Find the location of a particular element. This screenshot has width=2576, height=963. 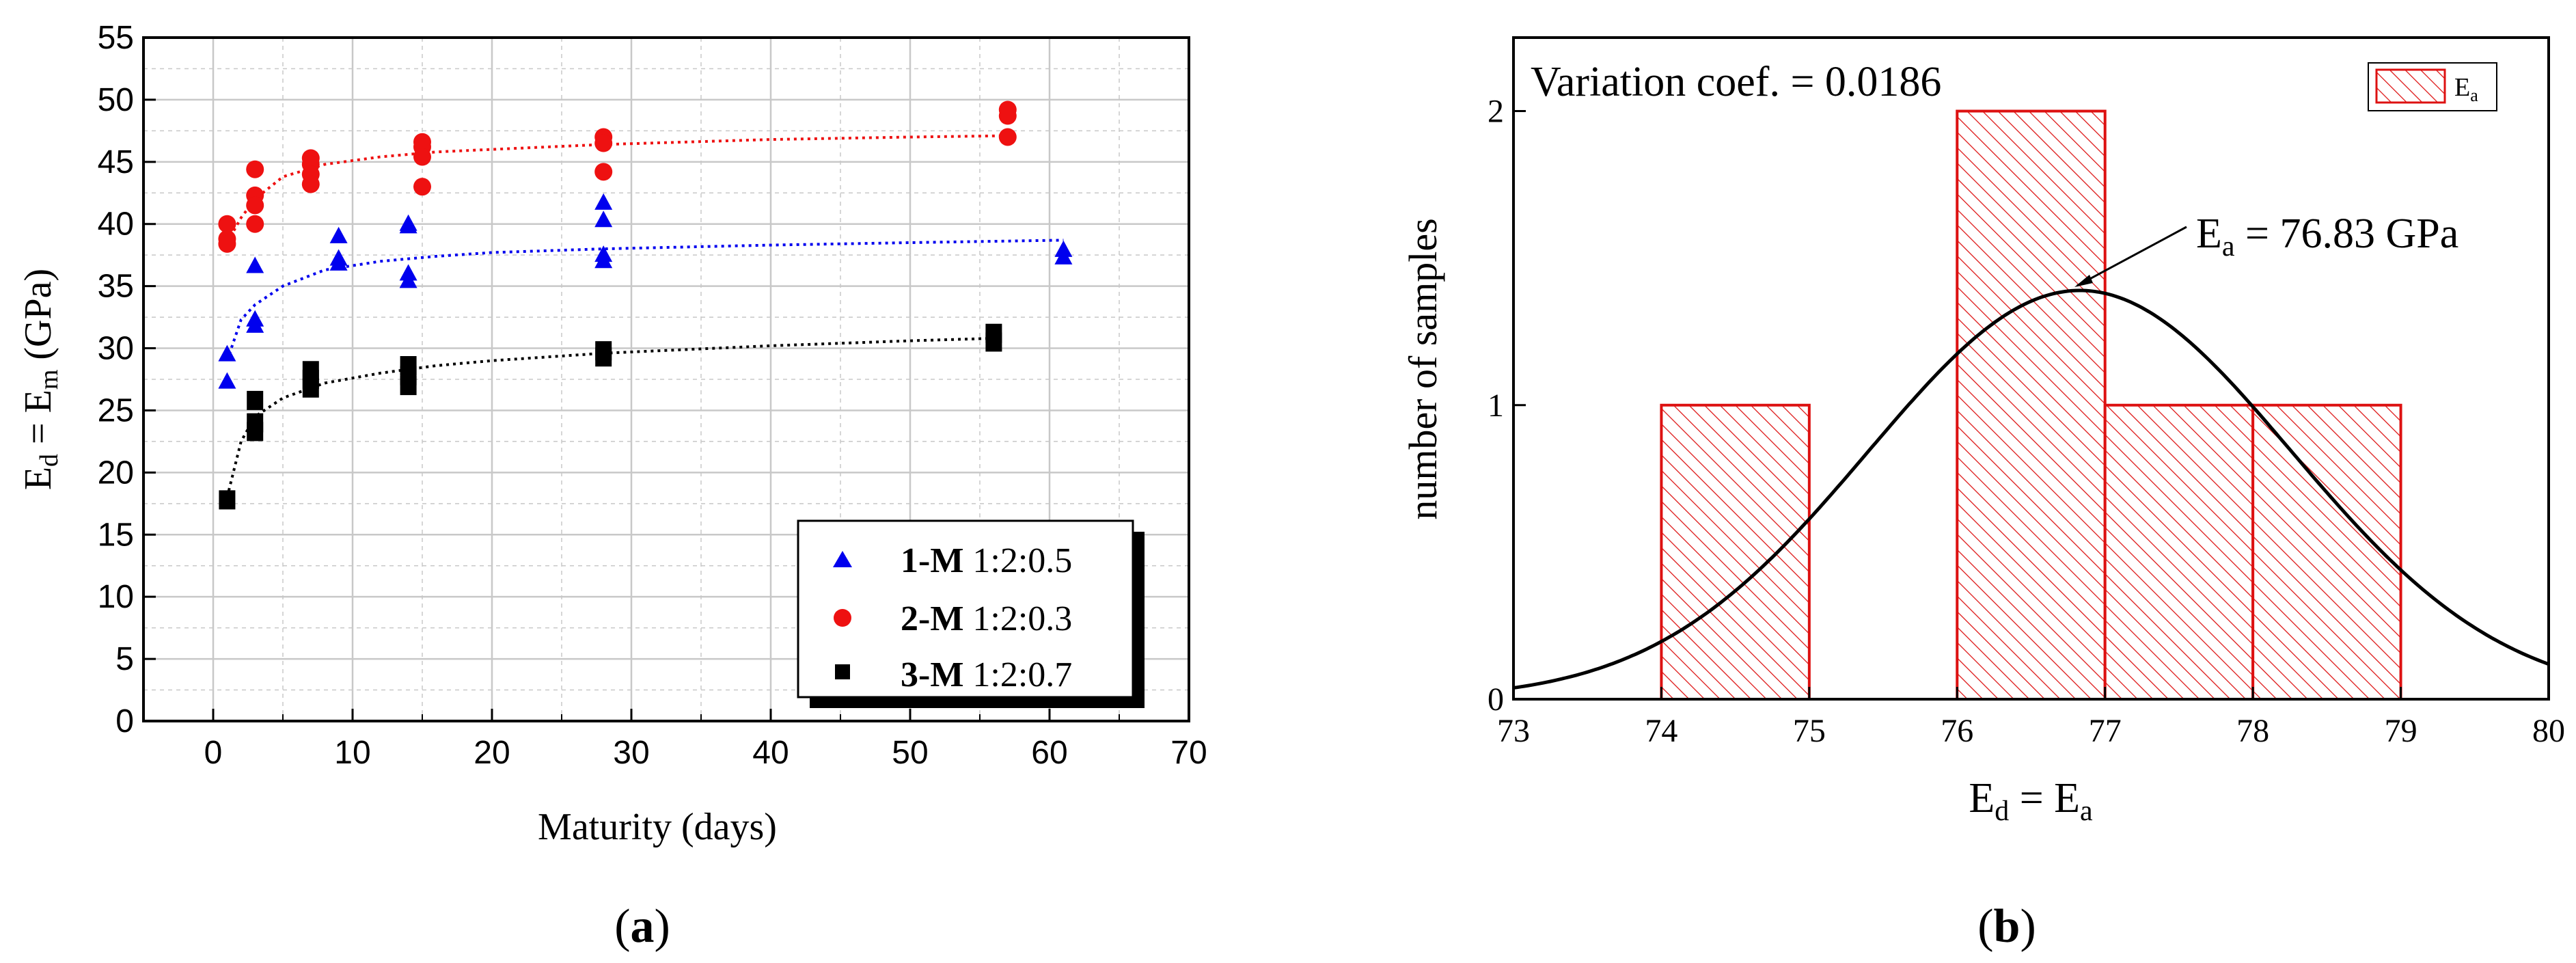

y-tick-label: 5 is located at coordinates (124, 659).